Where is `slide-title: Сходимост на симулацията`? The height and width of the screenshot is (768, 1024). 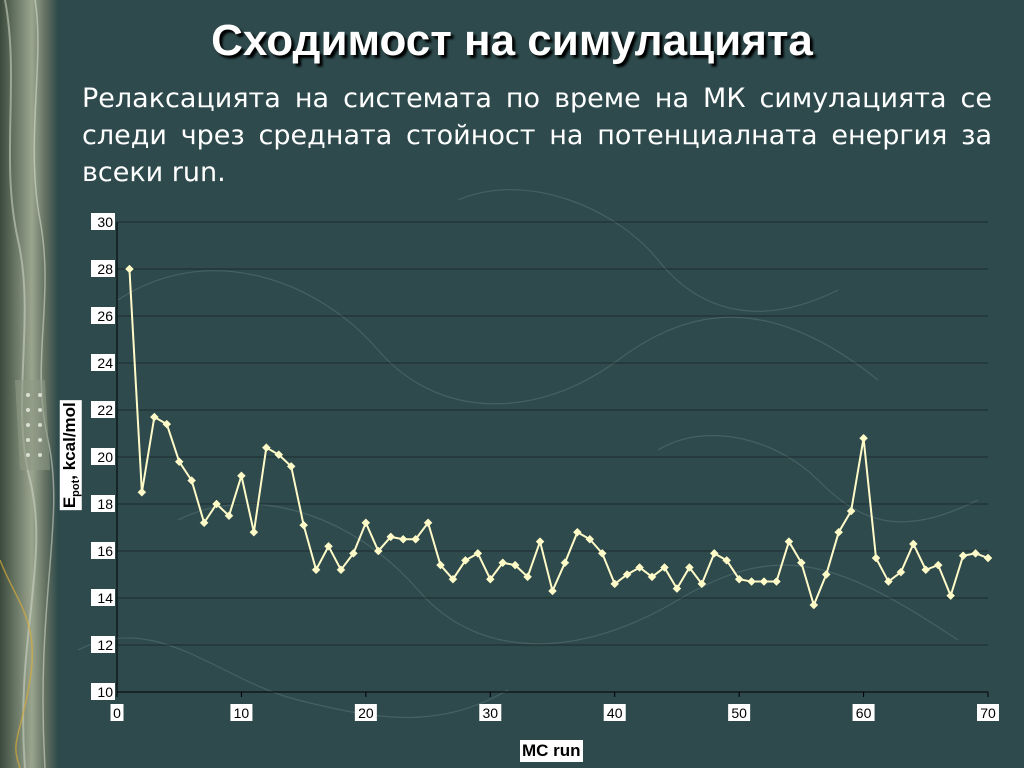
slide-title: Сходимост на симулацията is located at coordinates (512, 40).